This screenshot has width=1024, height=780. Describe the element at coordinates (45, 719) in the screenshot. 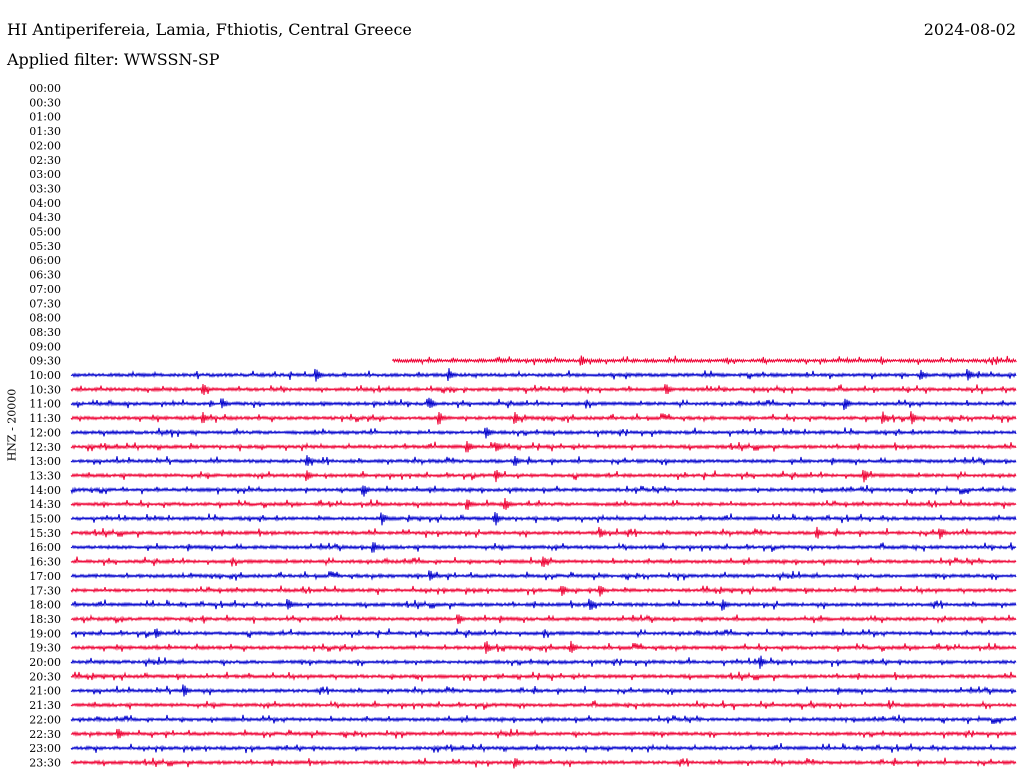

I see `row-tick-label: 22:00` at that location.